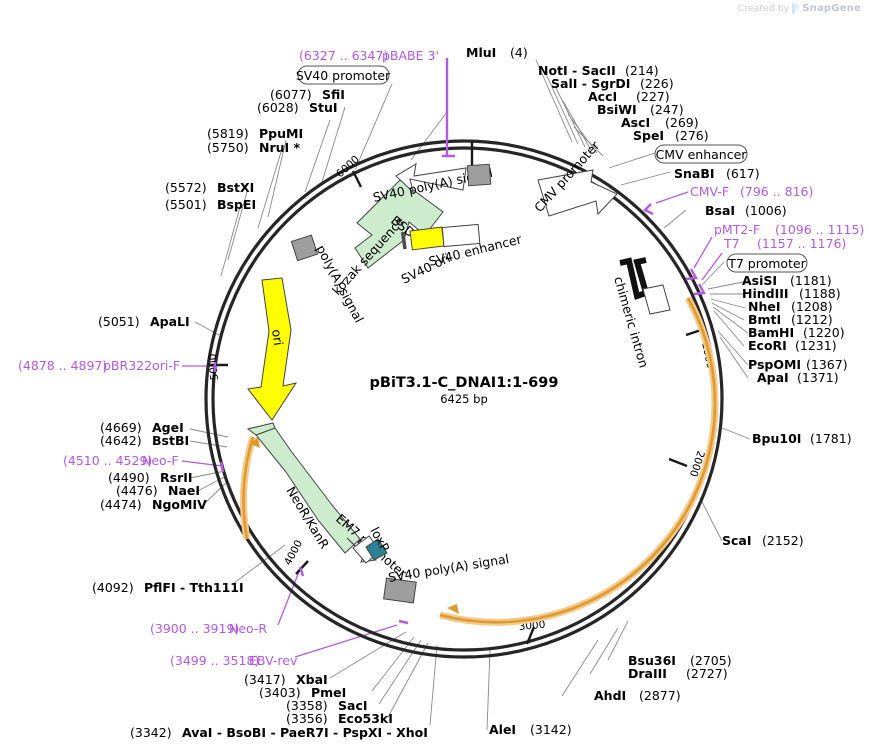 The width and height of the screenshot is (869, 749). What do you see at coordinates (328, 692) in the screenshot?
I see `label-pmei-name: PmeI` at bounding box center [328, 692].